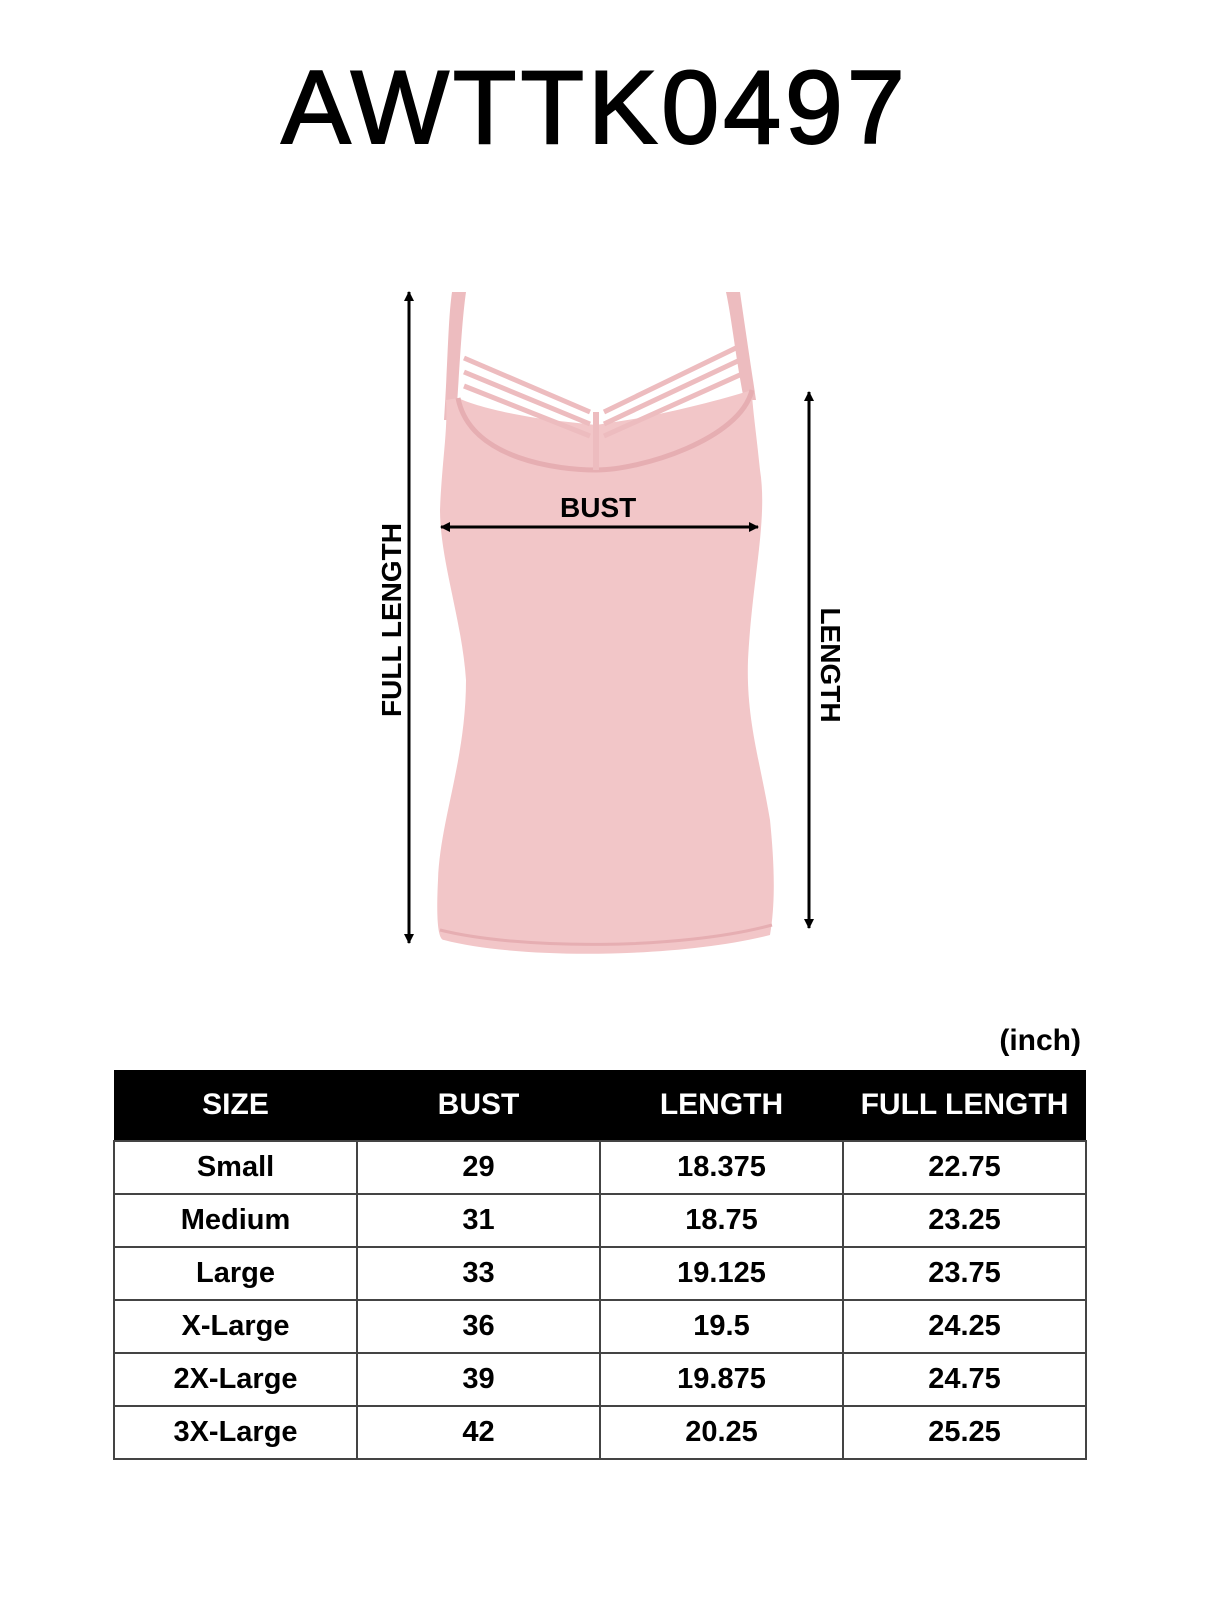 This screenshot has width=1230, height=1600. What do you see at coordinates (391, 620) in the screenshot?
I see `full-length-label: FULL LENGTH` at bounding box center [391, 620].